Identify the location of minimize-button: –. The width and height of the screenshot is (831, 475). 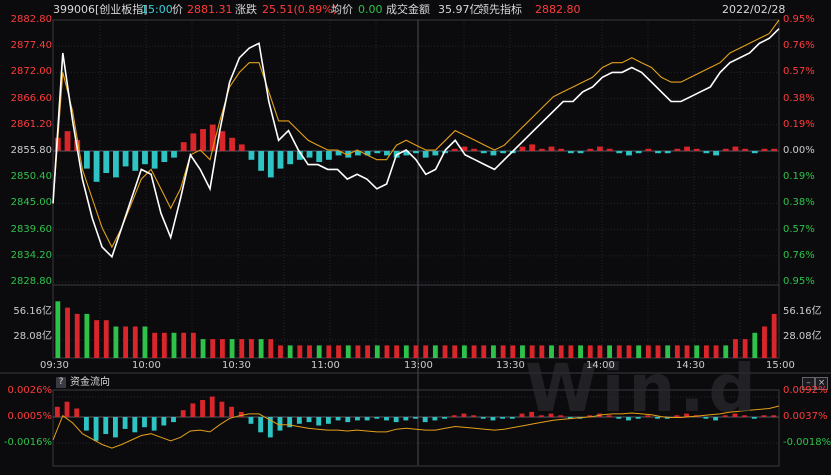
(808, 383).